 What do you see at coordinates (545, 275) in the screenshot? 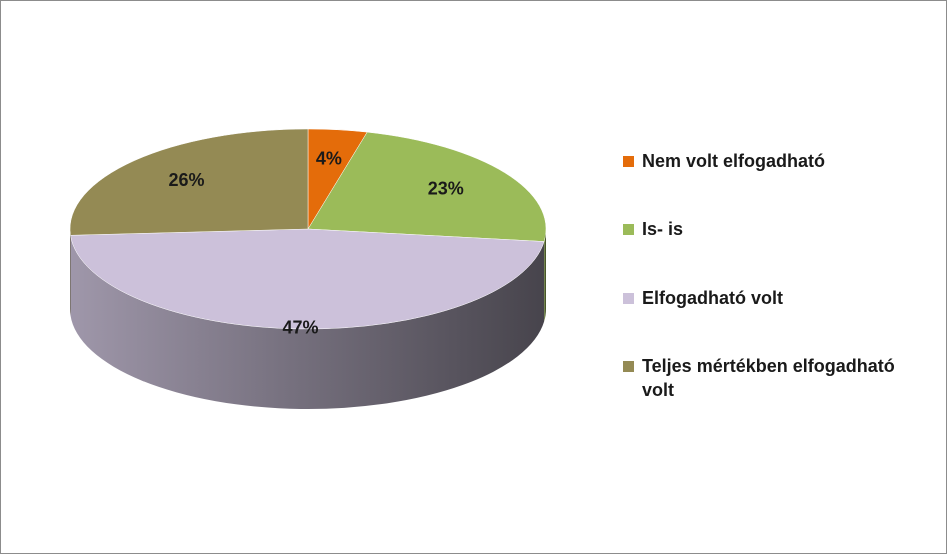
I see `slice-side` at bounding box center [545, 275].